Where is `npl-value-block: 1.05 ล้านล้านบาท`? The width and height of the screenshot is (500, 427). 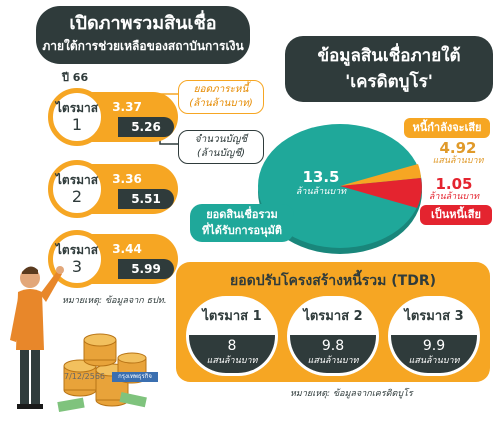
npl-value-block: 1.05 ล้านล้านบาท is located at coordinates (454, 189).